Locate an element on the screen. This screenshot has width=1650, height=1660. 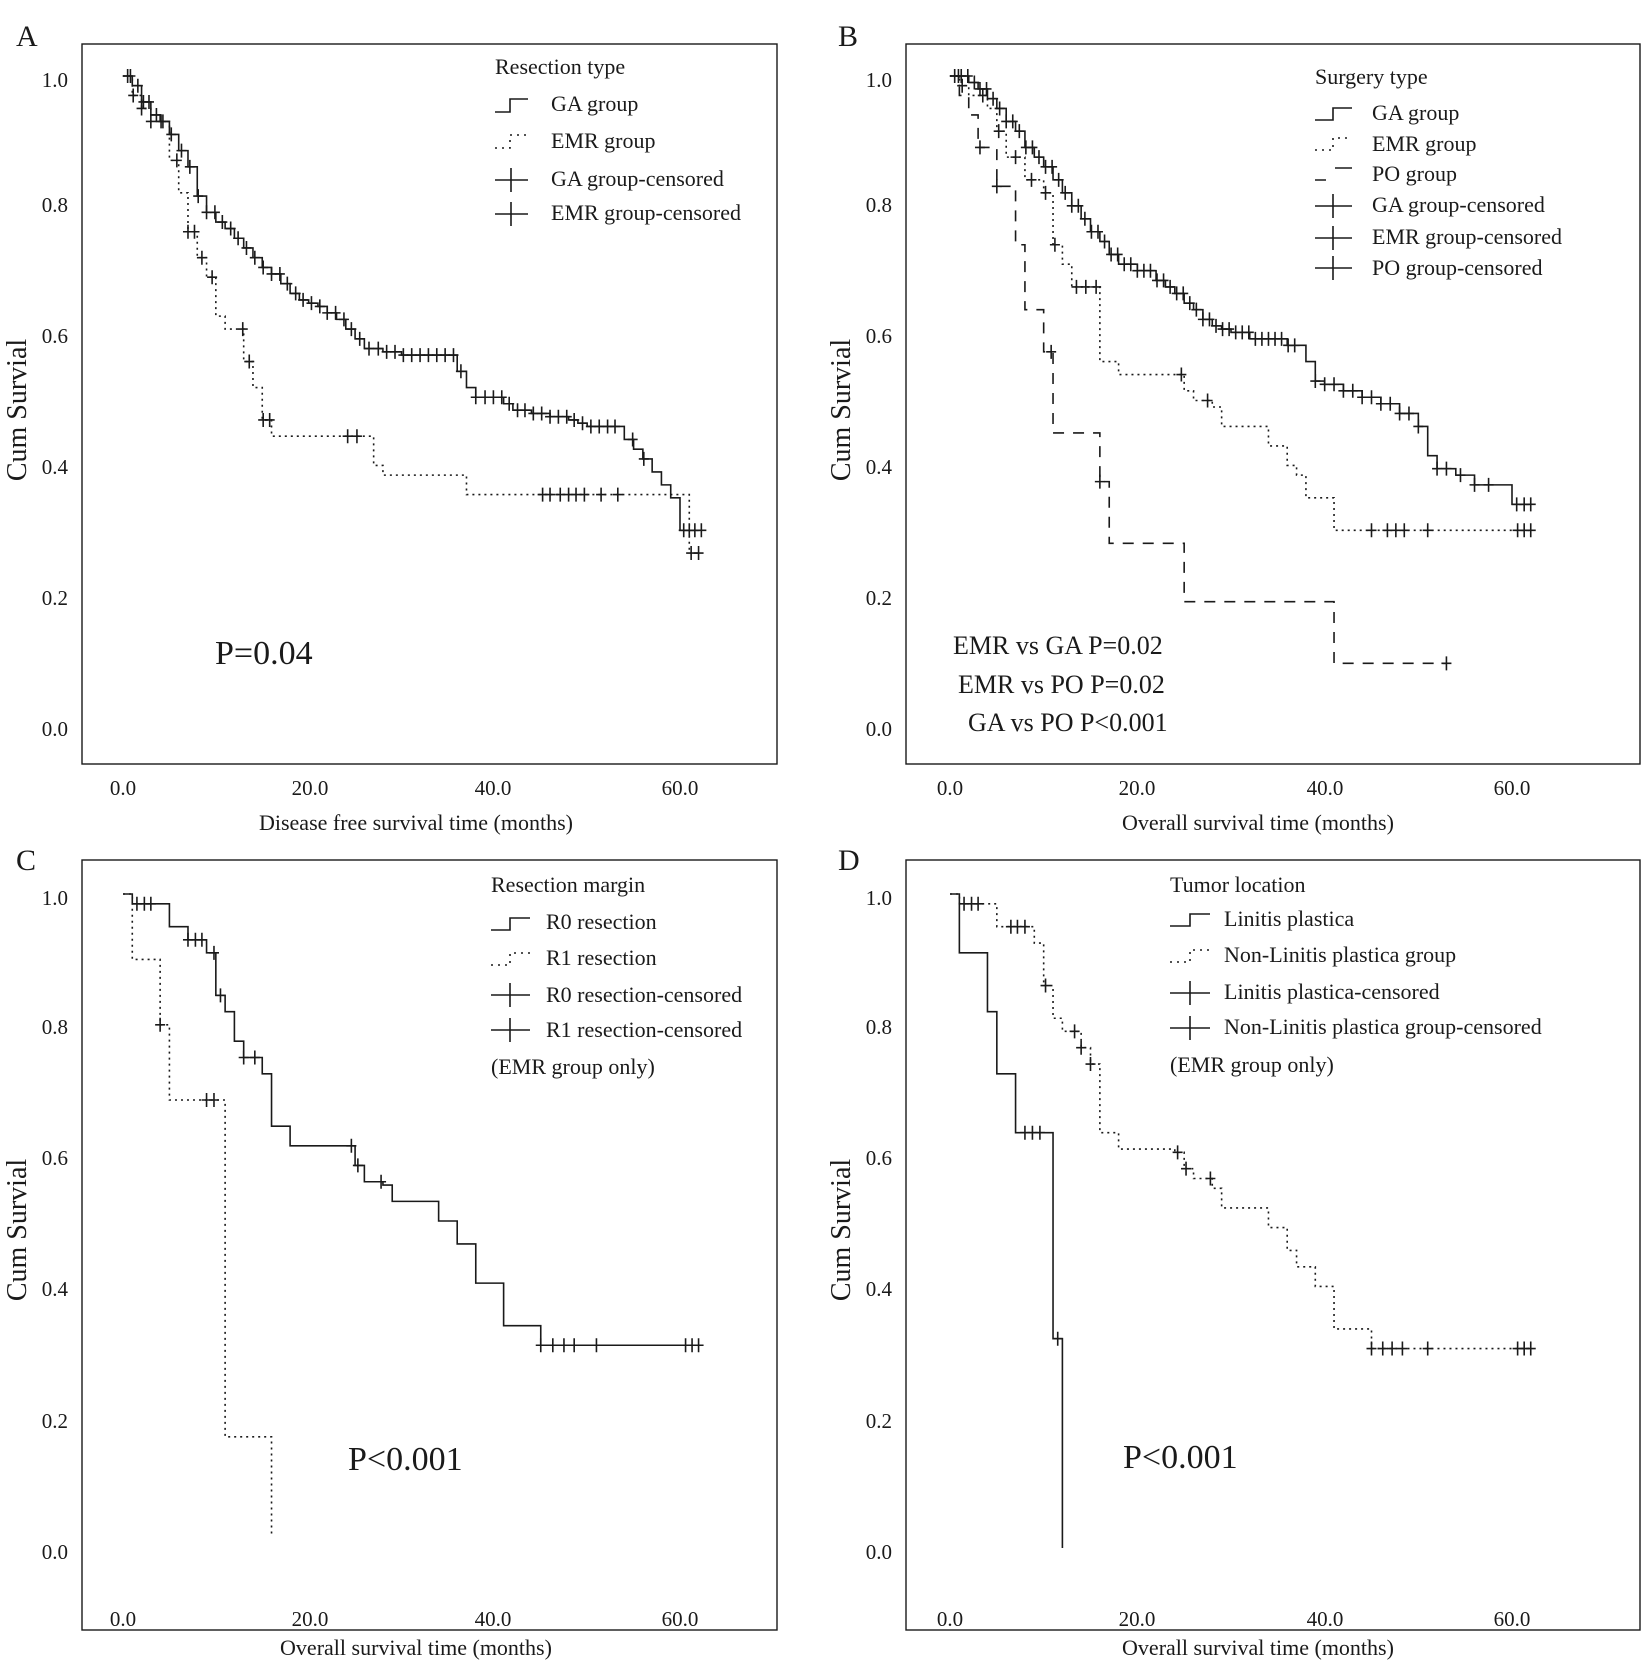
curves-c is located at coordinates (413, 1214).